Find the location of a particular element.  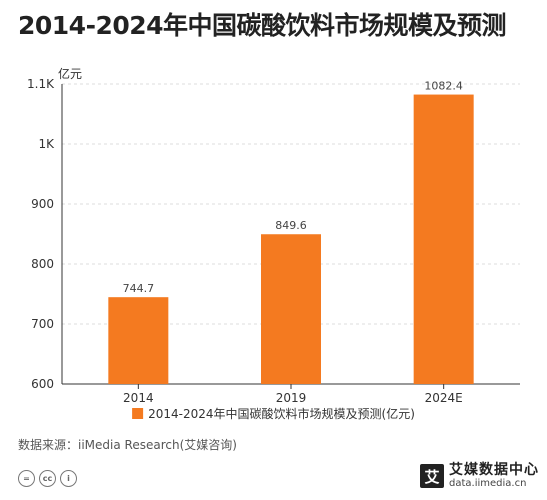

data-label: 1082.4 is located at coordinates (443, 86).